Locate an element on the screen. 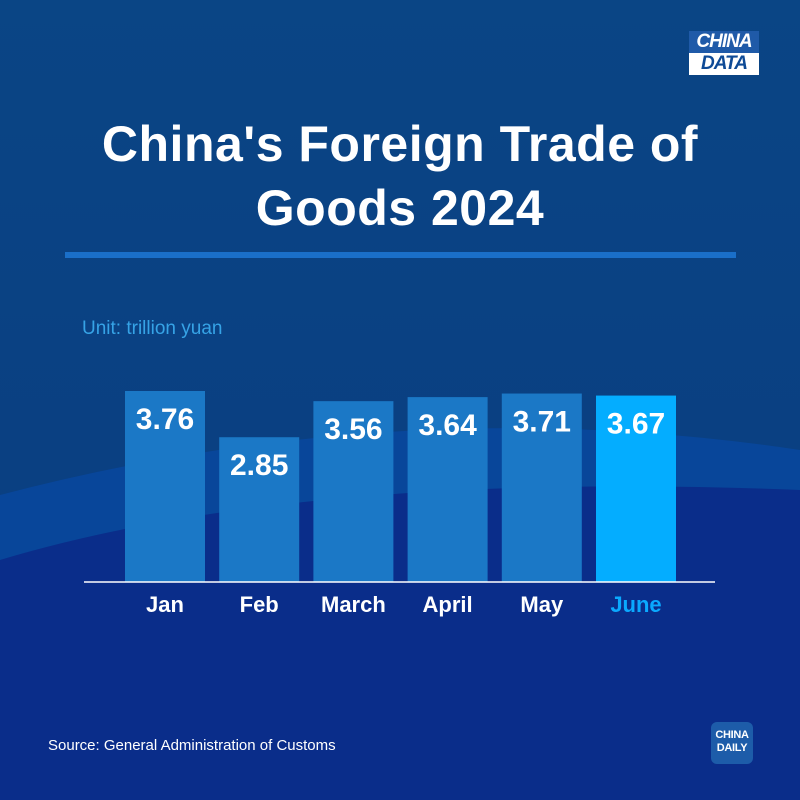 Image resolution: width=800 pixels, height=800 pixels. logo-line-1: CHINA is located at coordinates (732, 735).